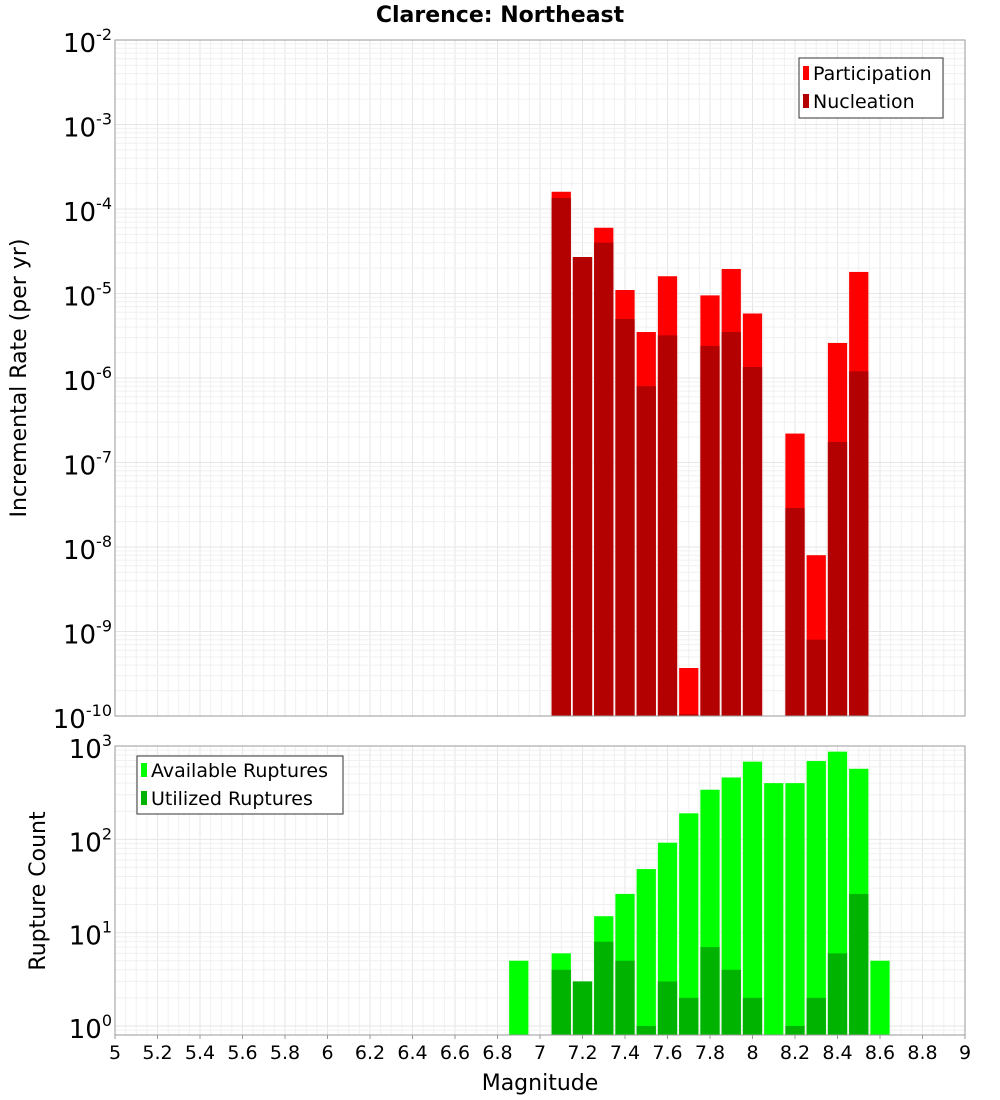 Image resolution: width=1000 pixels, height=1100 pixels. I want to click on legend-swatch-available, so click(144, 770).